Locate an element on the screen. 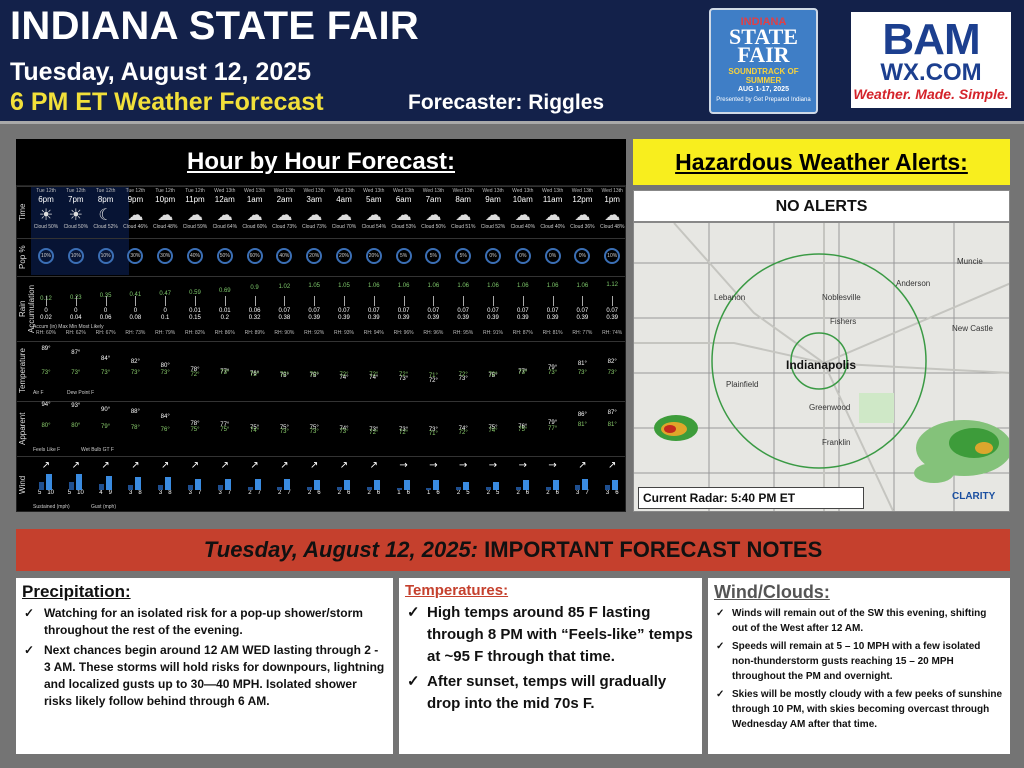 The height and width of the screenshot is (768, 1024). wet-bulb: 81° is located at coordinates (612, 425).